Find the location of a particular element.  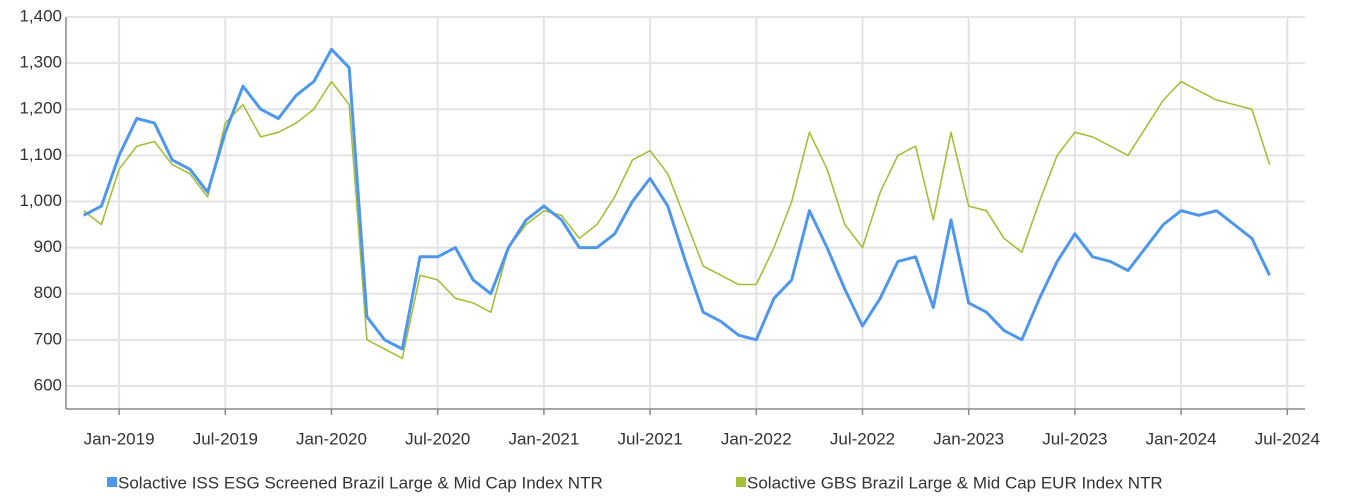

x-tick-label: Jan-2022 is located at coordinates (756, 438).